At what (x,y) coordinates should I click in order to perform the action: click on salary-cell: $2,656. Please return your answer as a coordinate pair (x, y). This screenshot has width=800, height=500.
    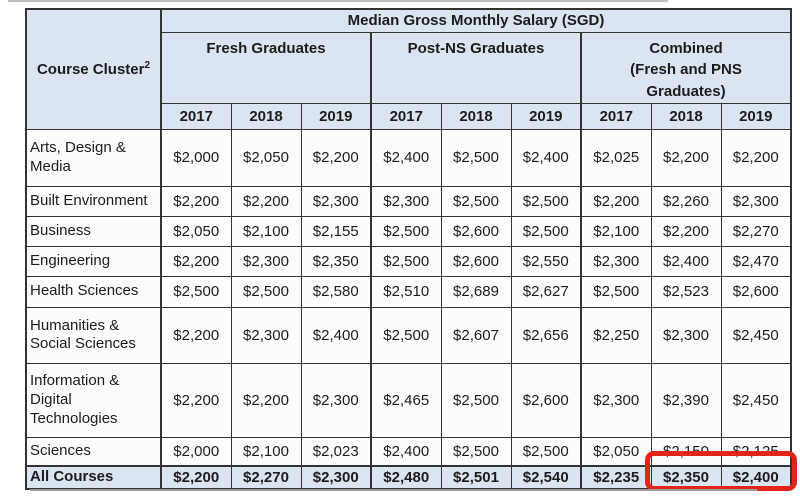
    Looking at the image, I should click on (546, 335).